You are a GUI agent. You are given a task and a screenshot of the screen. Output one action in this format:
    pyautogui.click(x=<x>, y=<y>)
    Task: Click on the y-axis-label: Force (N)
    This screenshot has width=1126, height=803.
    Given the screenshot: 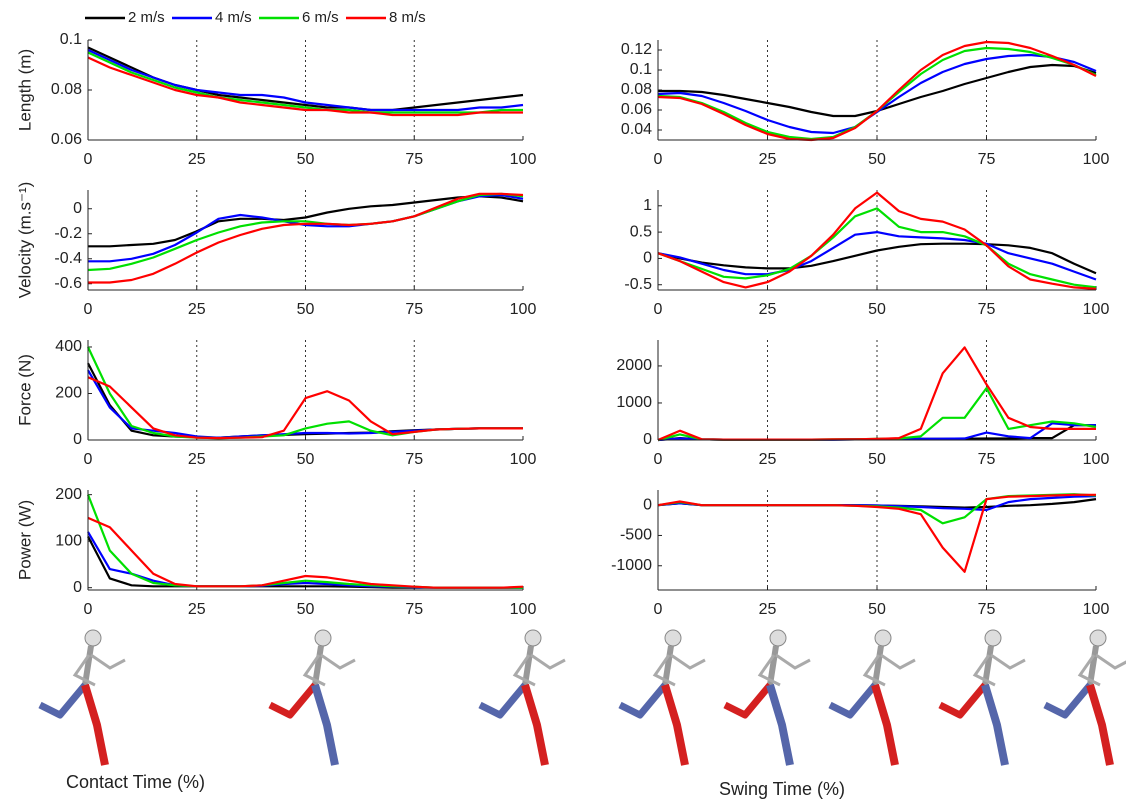 What is the action you would take?
    pyautogui.click(x=24, y=390)
    